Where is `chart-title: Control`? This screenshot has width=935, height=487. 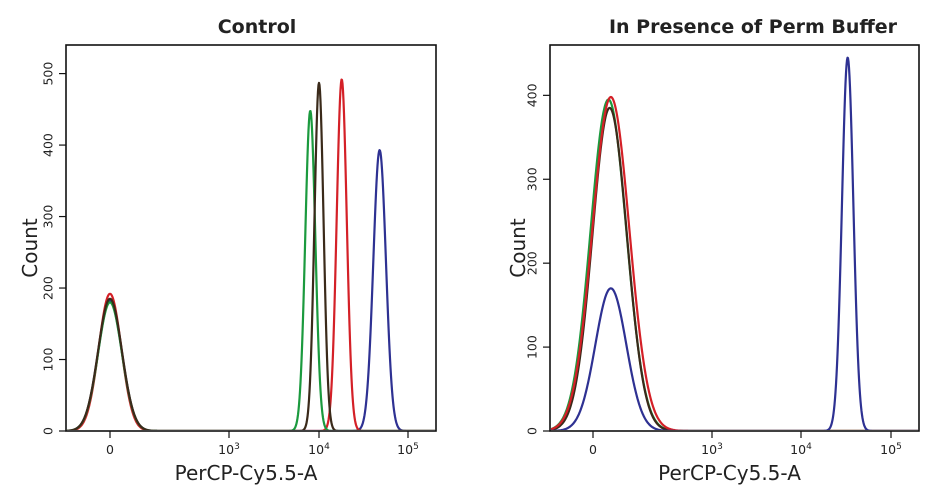 chart-title: Control is located at coordinates (257, 27).